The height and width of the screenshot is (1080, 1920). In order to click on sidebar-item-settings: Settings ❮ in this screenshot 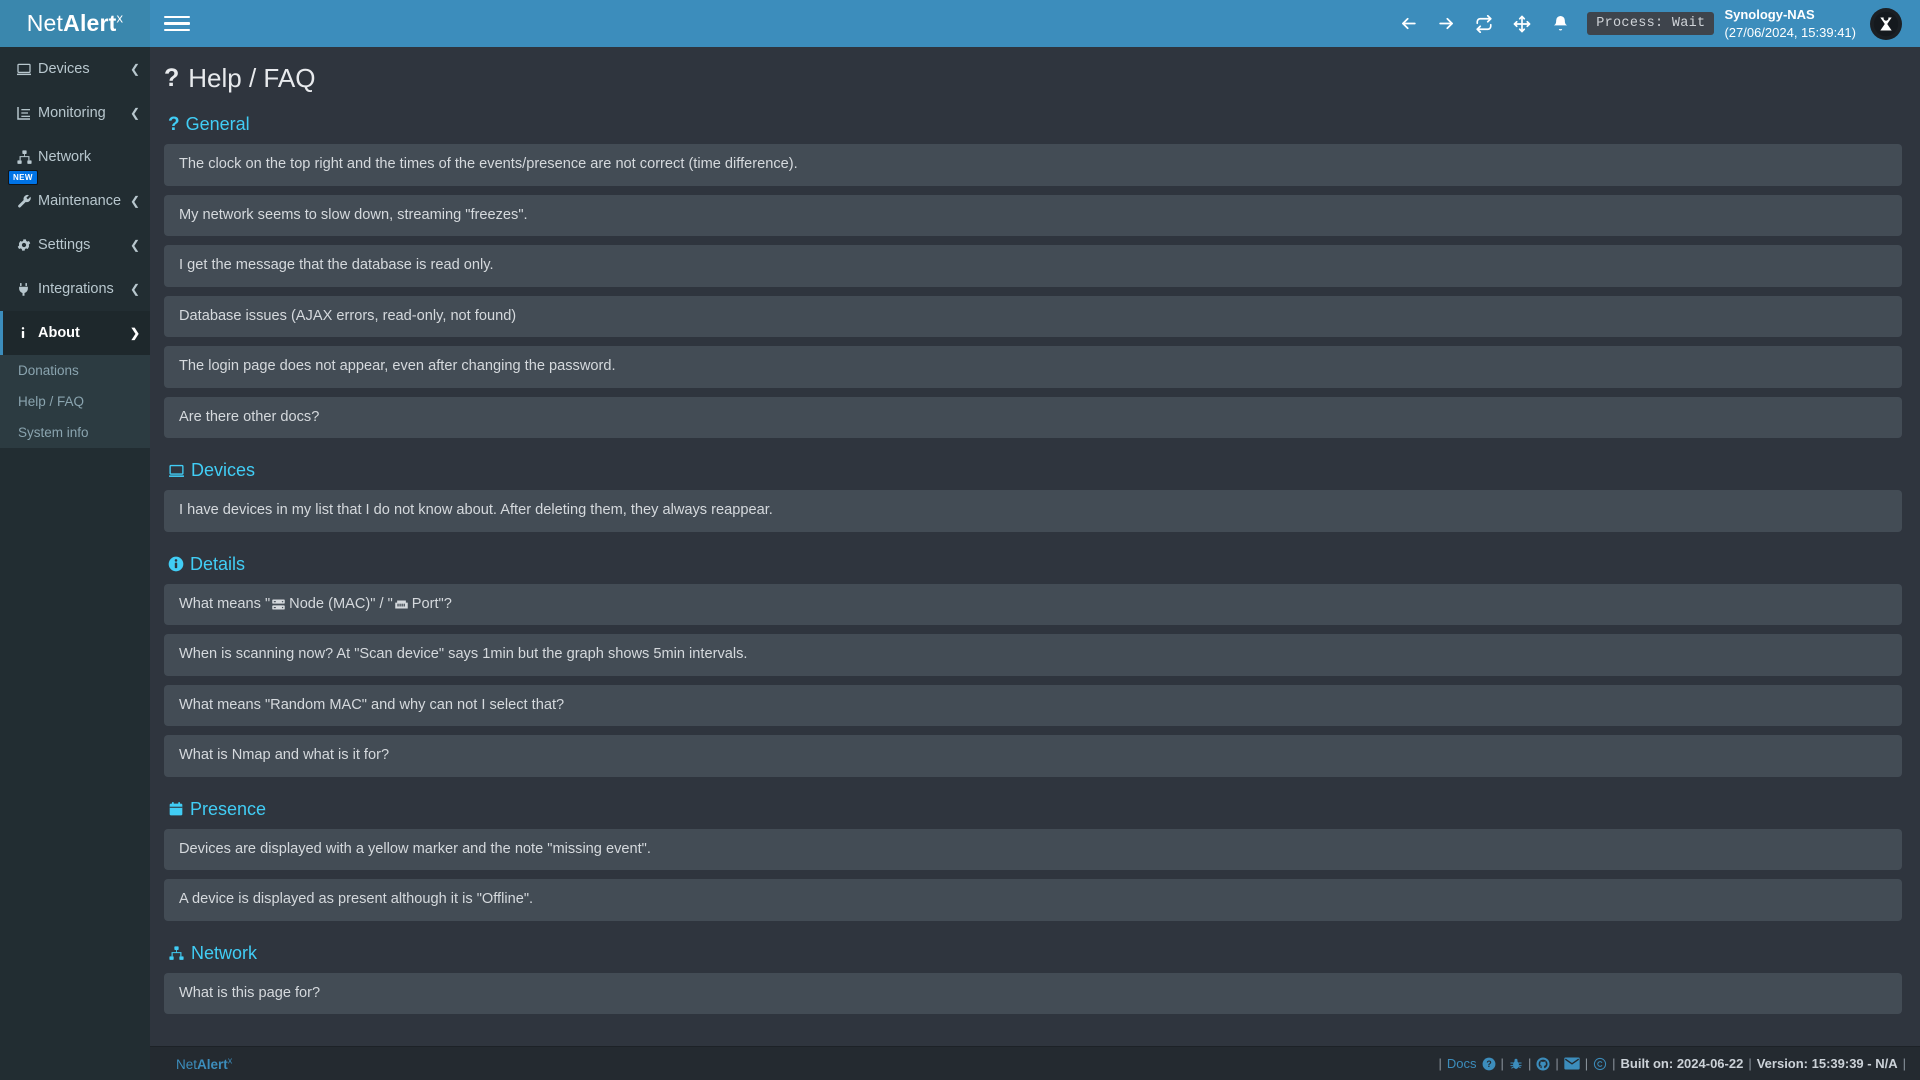, I will do `click(75, 245)`.